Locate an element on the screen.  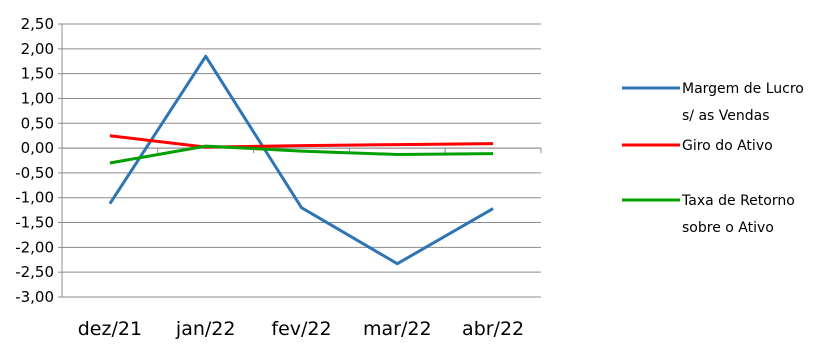
legend-label: Taxa de Retorno is located at coordinates (738, 201).